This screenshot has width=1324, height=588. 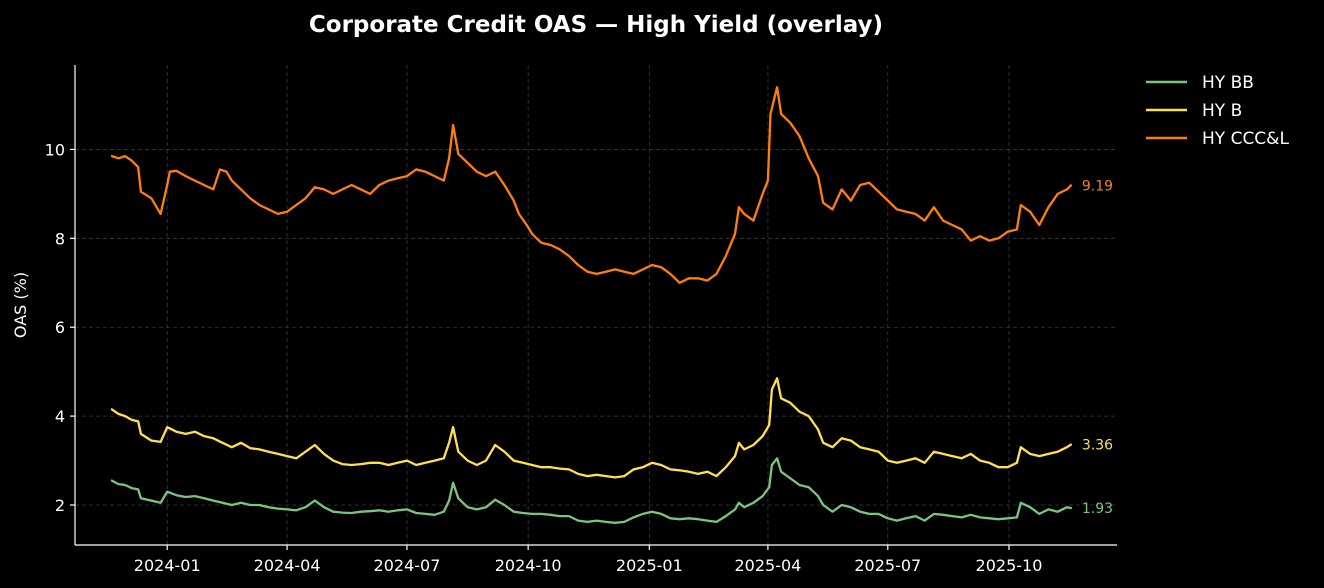 What do you see at coordinates (1097, 509) in the screenshot?
I see `end-value-label-hy-bb: 1.93` at bounding box center [1097, 509].